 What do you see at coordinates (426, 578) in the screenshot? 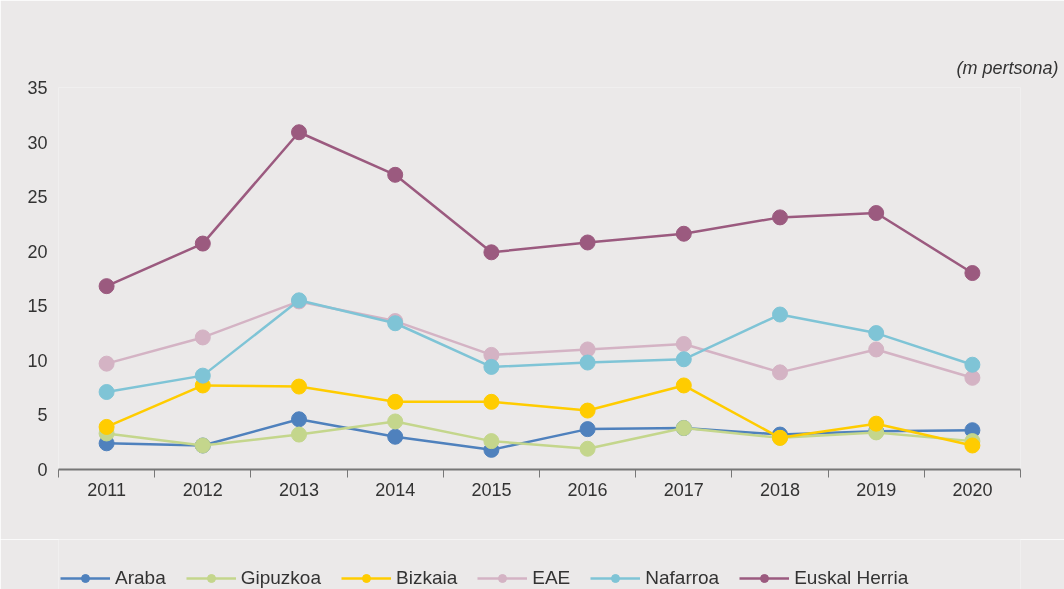
I see `legend-label: Bizkaia` at bounding box center [426, 578].